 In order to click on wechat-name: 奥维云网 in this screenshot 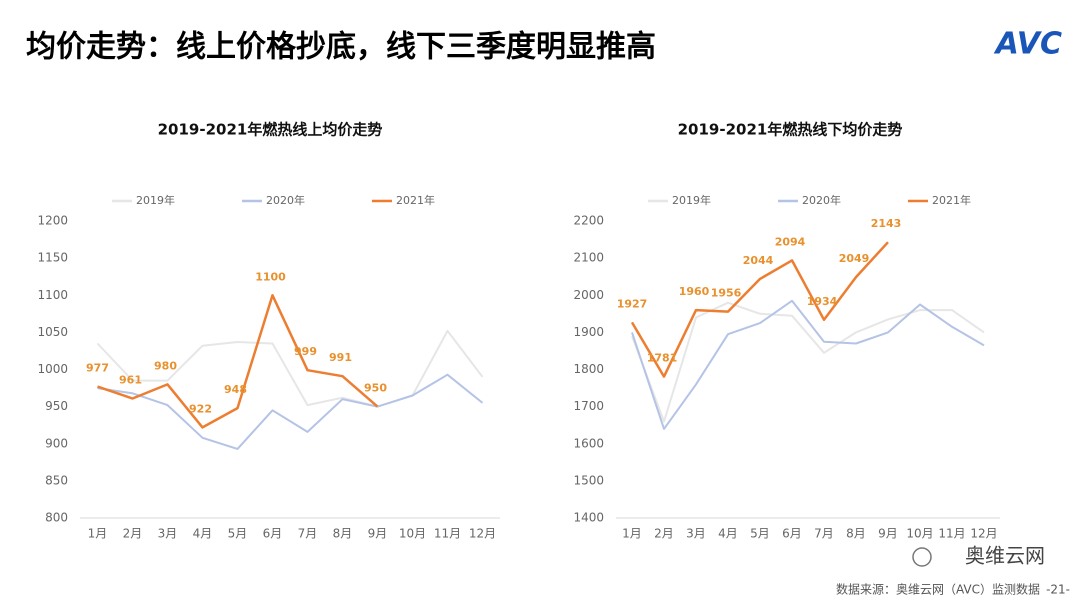, I will do `click(1005, 556)`.